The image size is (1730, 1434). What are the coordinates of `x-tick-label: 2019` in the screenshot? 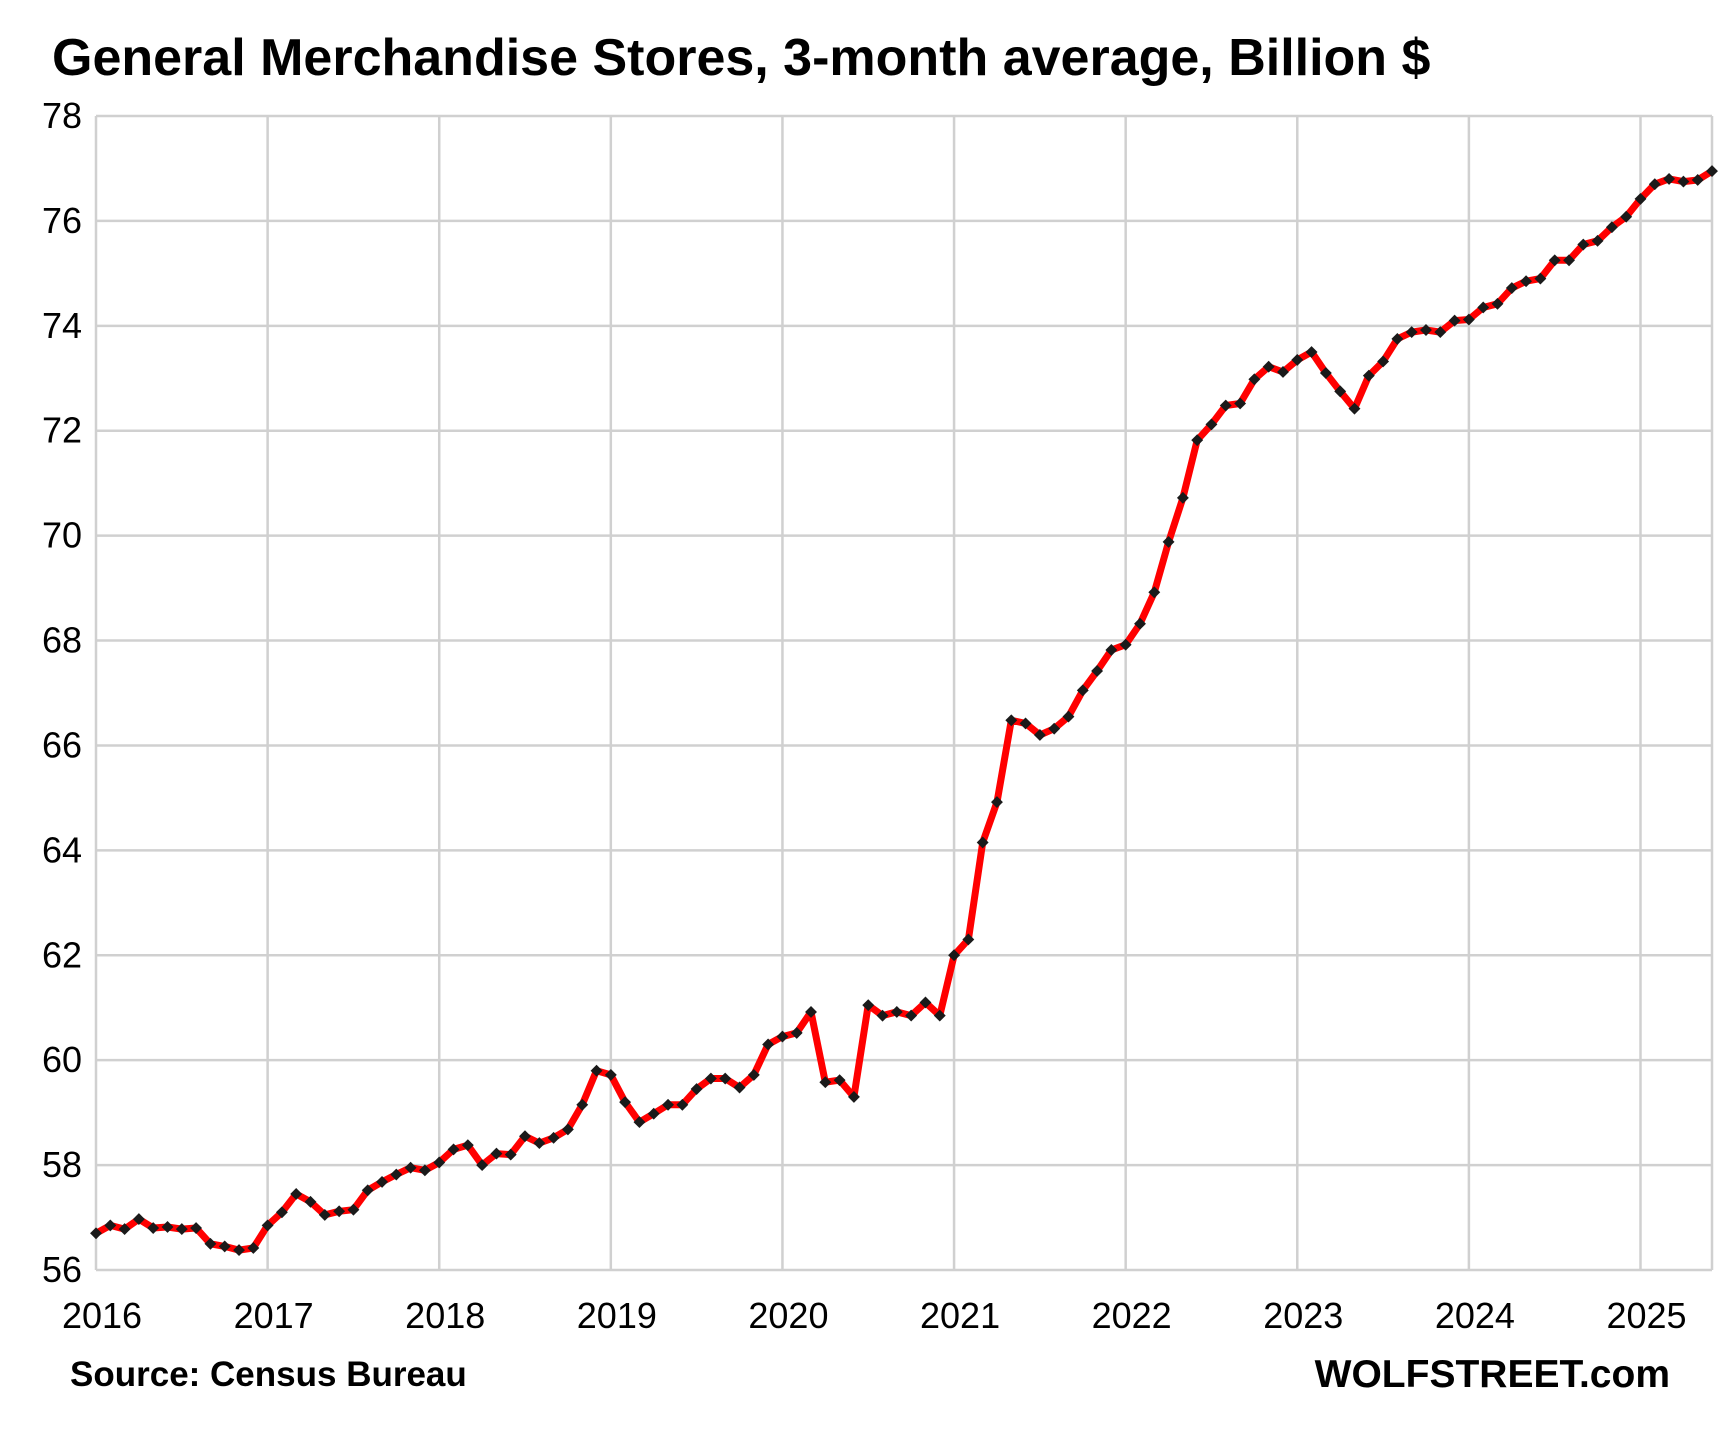 It's located at (617, 1315).